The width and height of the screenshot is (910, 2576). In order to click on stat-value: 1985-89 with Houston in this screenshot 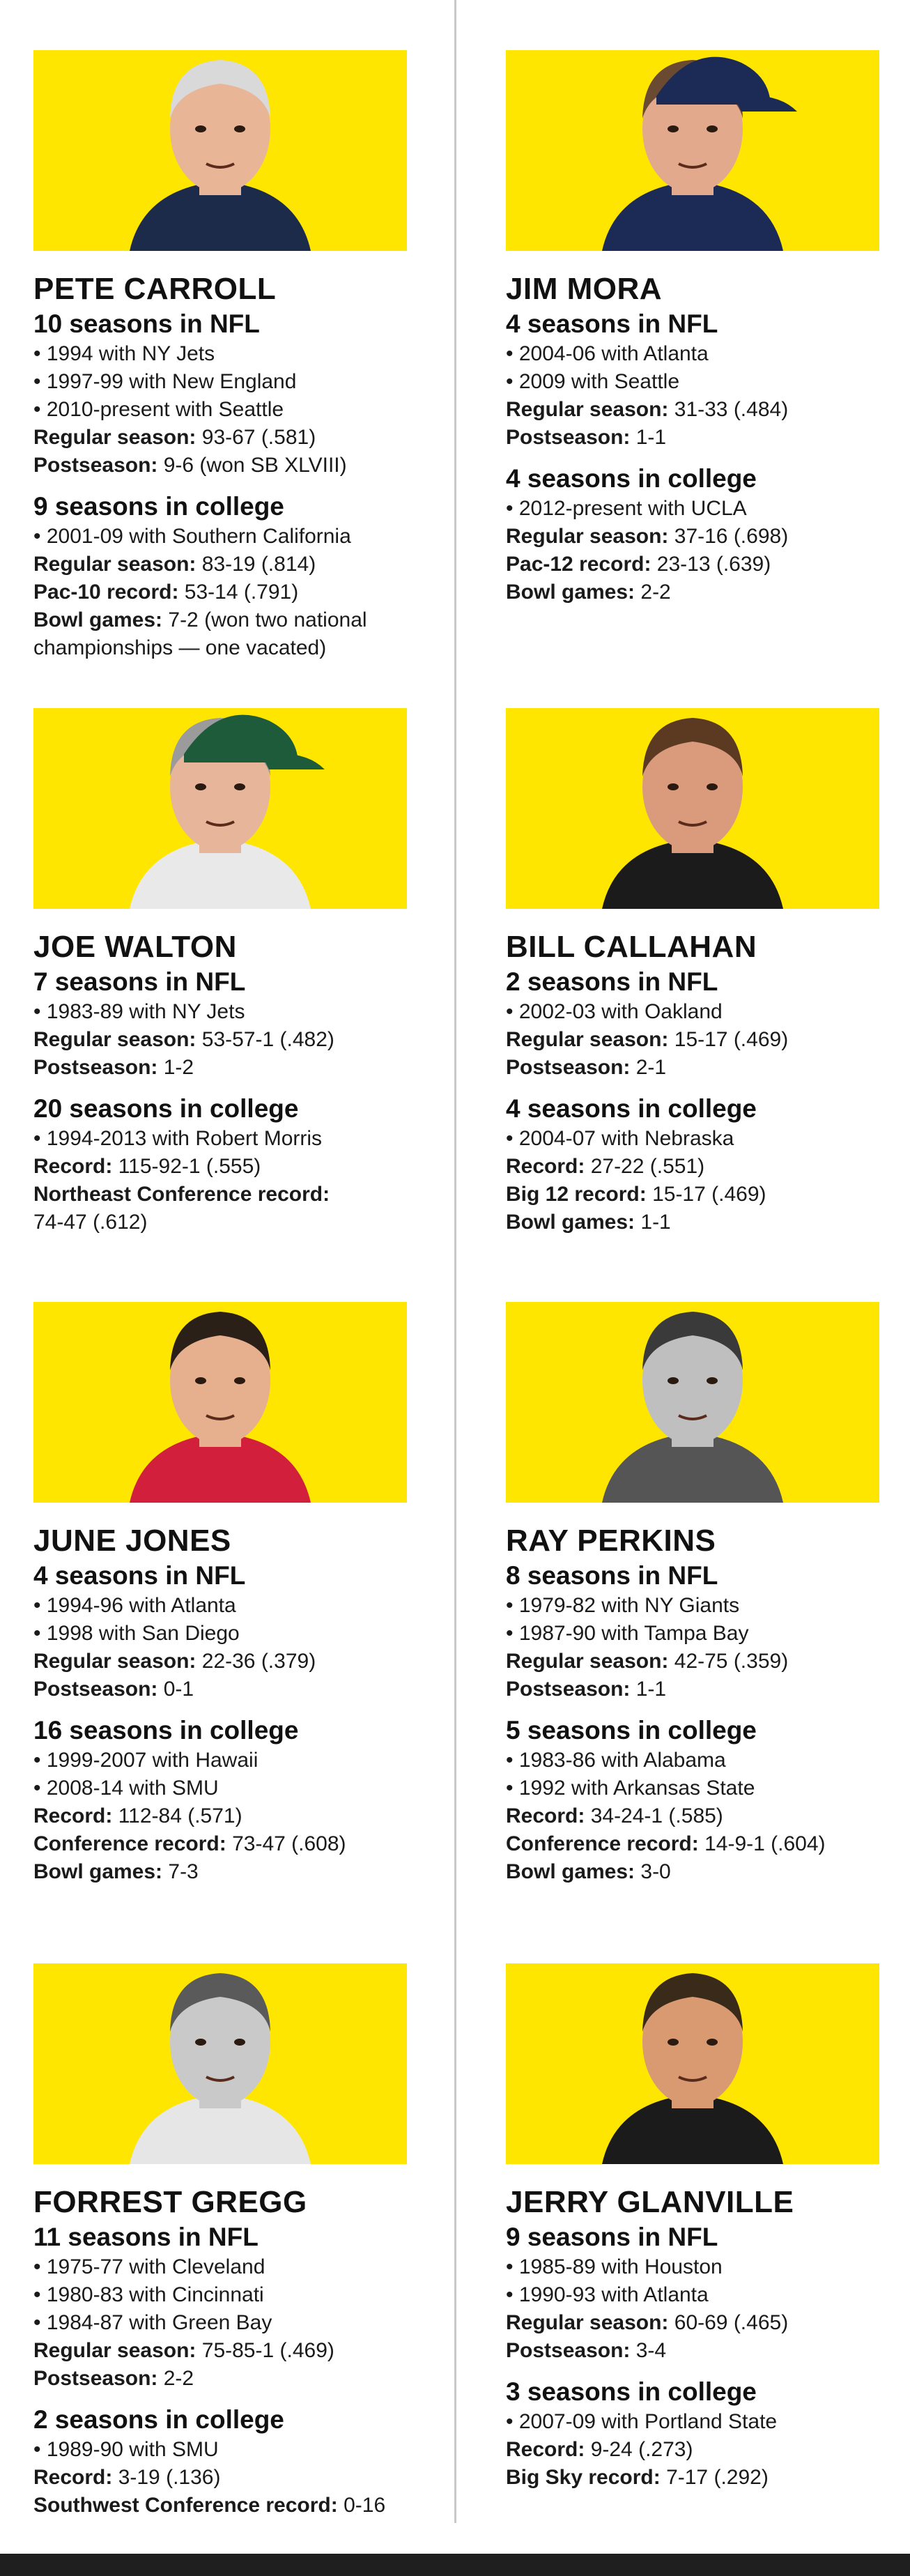, I will do `click(621, 2266)`.